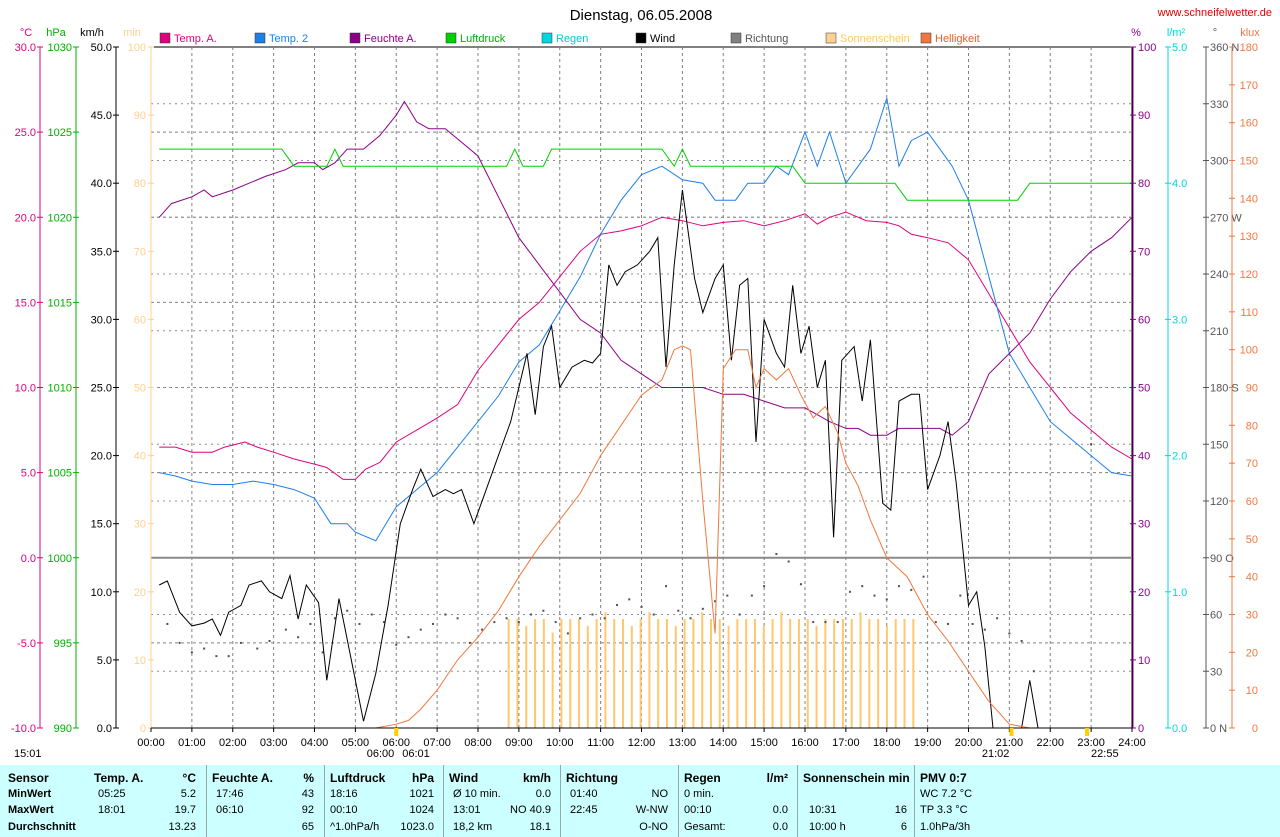 The image size is (1280, 837). Describe the element at coordinates (723, 743) in the screenshot. I see `x-tick-label: 14:00` at that location.